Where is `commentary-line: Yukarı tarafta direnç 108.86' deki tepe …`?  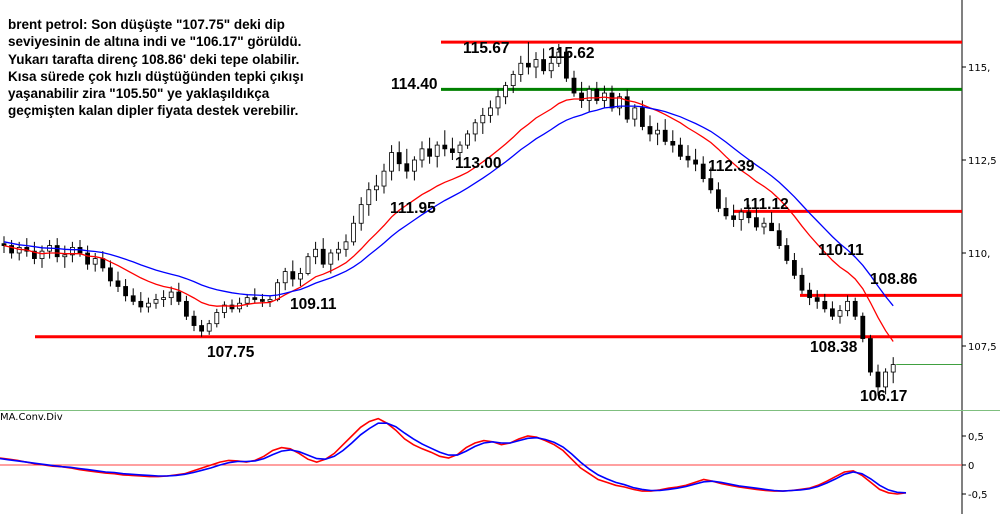 commentary-line: Yukarı tarafta direnç 108.86' deki tepe … is located at coordinates (154, 59).